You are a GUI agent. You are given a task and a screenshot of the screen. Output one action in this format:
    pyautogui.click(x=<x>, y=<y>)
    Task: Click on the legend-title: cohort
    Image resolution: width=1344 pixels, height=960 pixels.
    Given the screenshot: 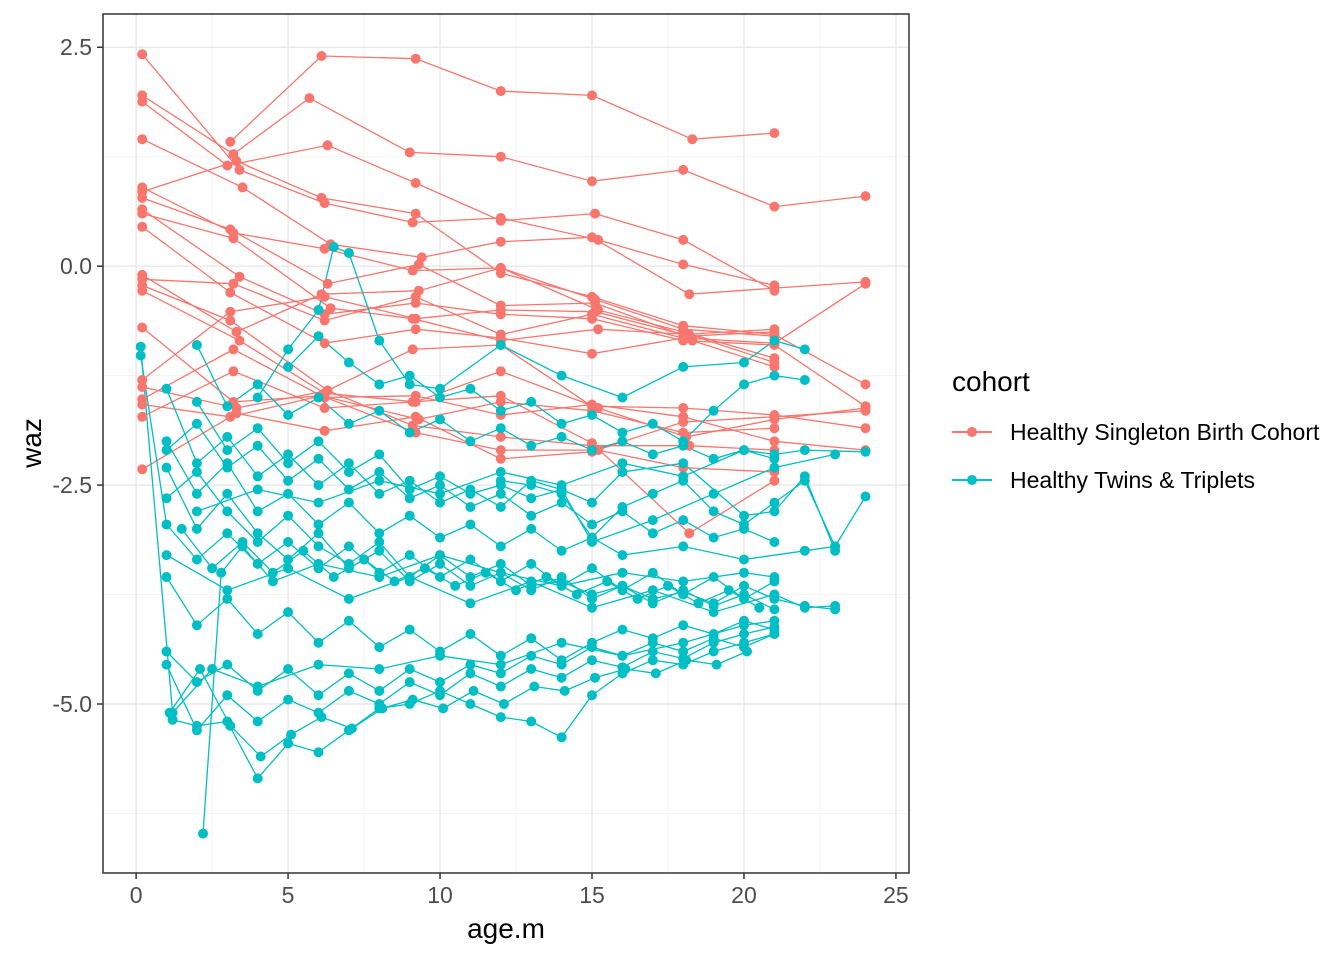 What is the action you would take?
    pyautogui.click(x=991, y=381)
    